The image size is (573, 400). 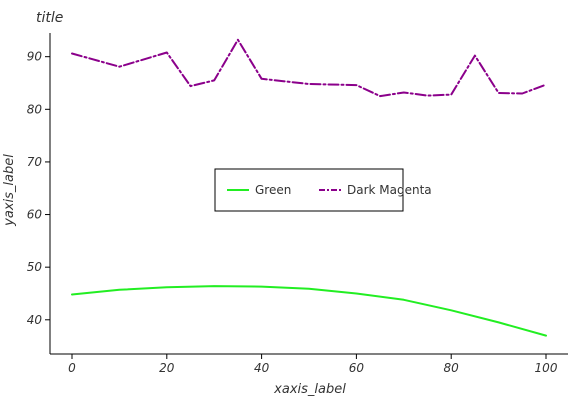 I want to click on x-tick-label: 60, so click(x=357, y=368).